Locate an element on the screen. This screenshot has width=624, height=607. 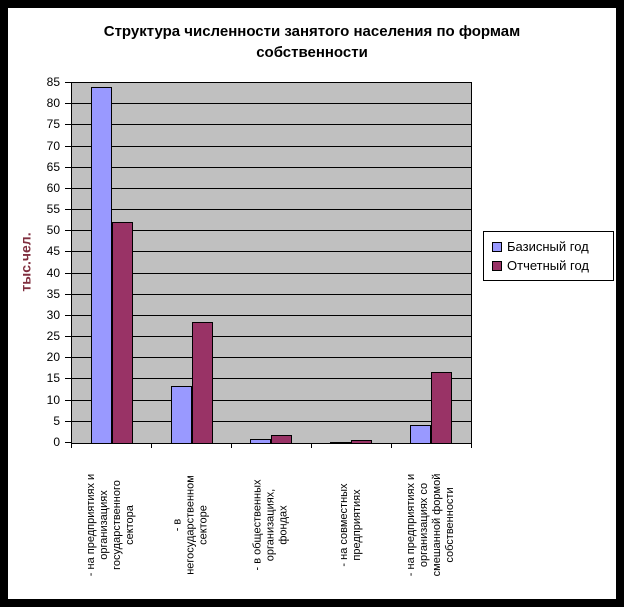
x-axis-label: - в негосударственном секторе is located at coordinates (190, 525).